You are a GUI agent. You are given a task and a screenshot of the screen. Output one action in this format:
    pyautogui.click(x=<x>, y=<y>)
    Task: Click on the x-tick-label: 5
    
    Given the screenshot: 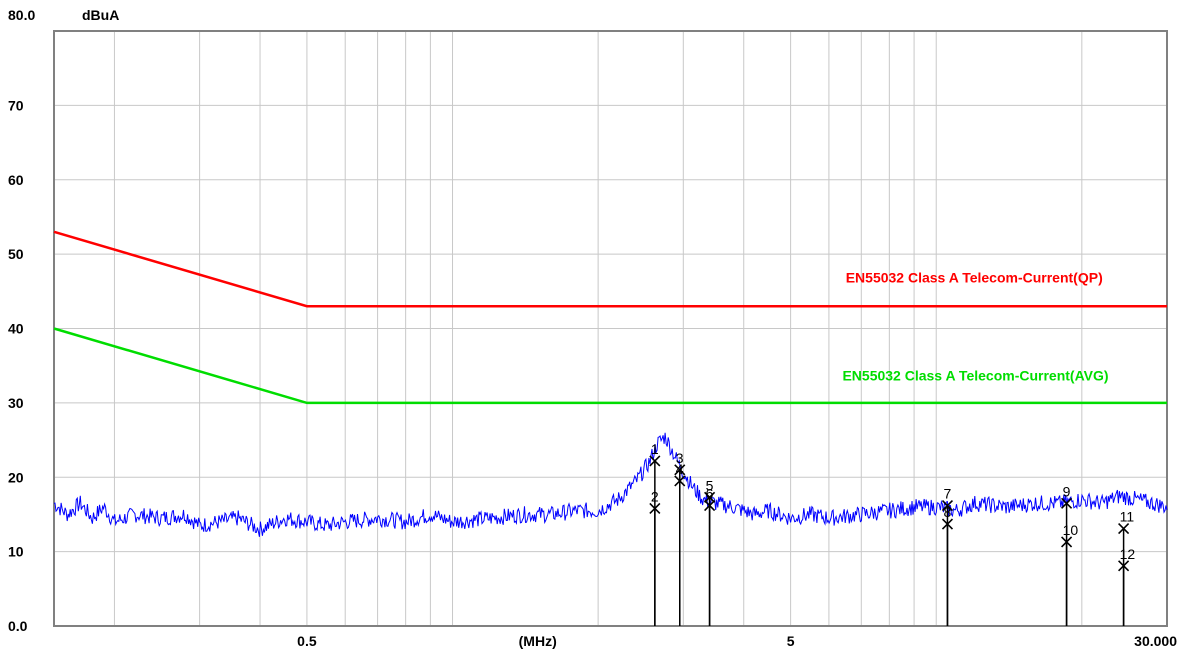 What is the action you would take?
    pyautogui.click(x=791, y=641)
    